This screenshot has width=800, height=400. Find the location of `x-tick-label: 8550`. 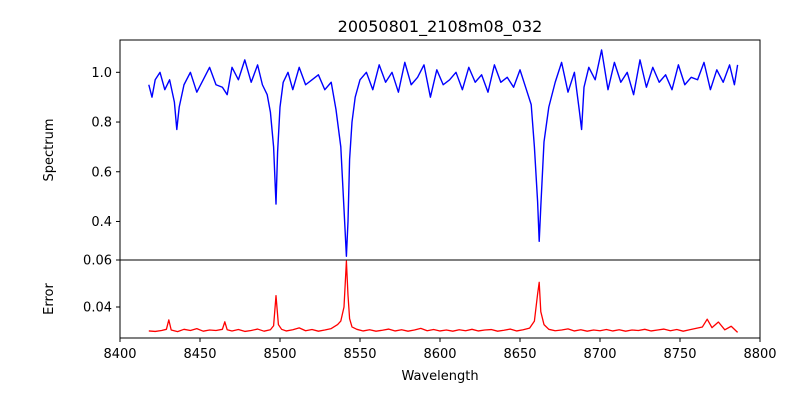

x-tick-label: 8550 is located at coordinates (359, 354).